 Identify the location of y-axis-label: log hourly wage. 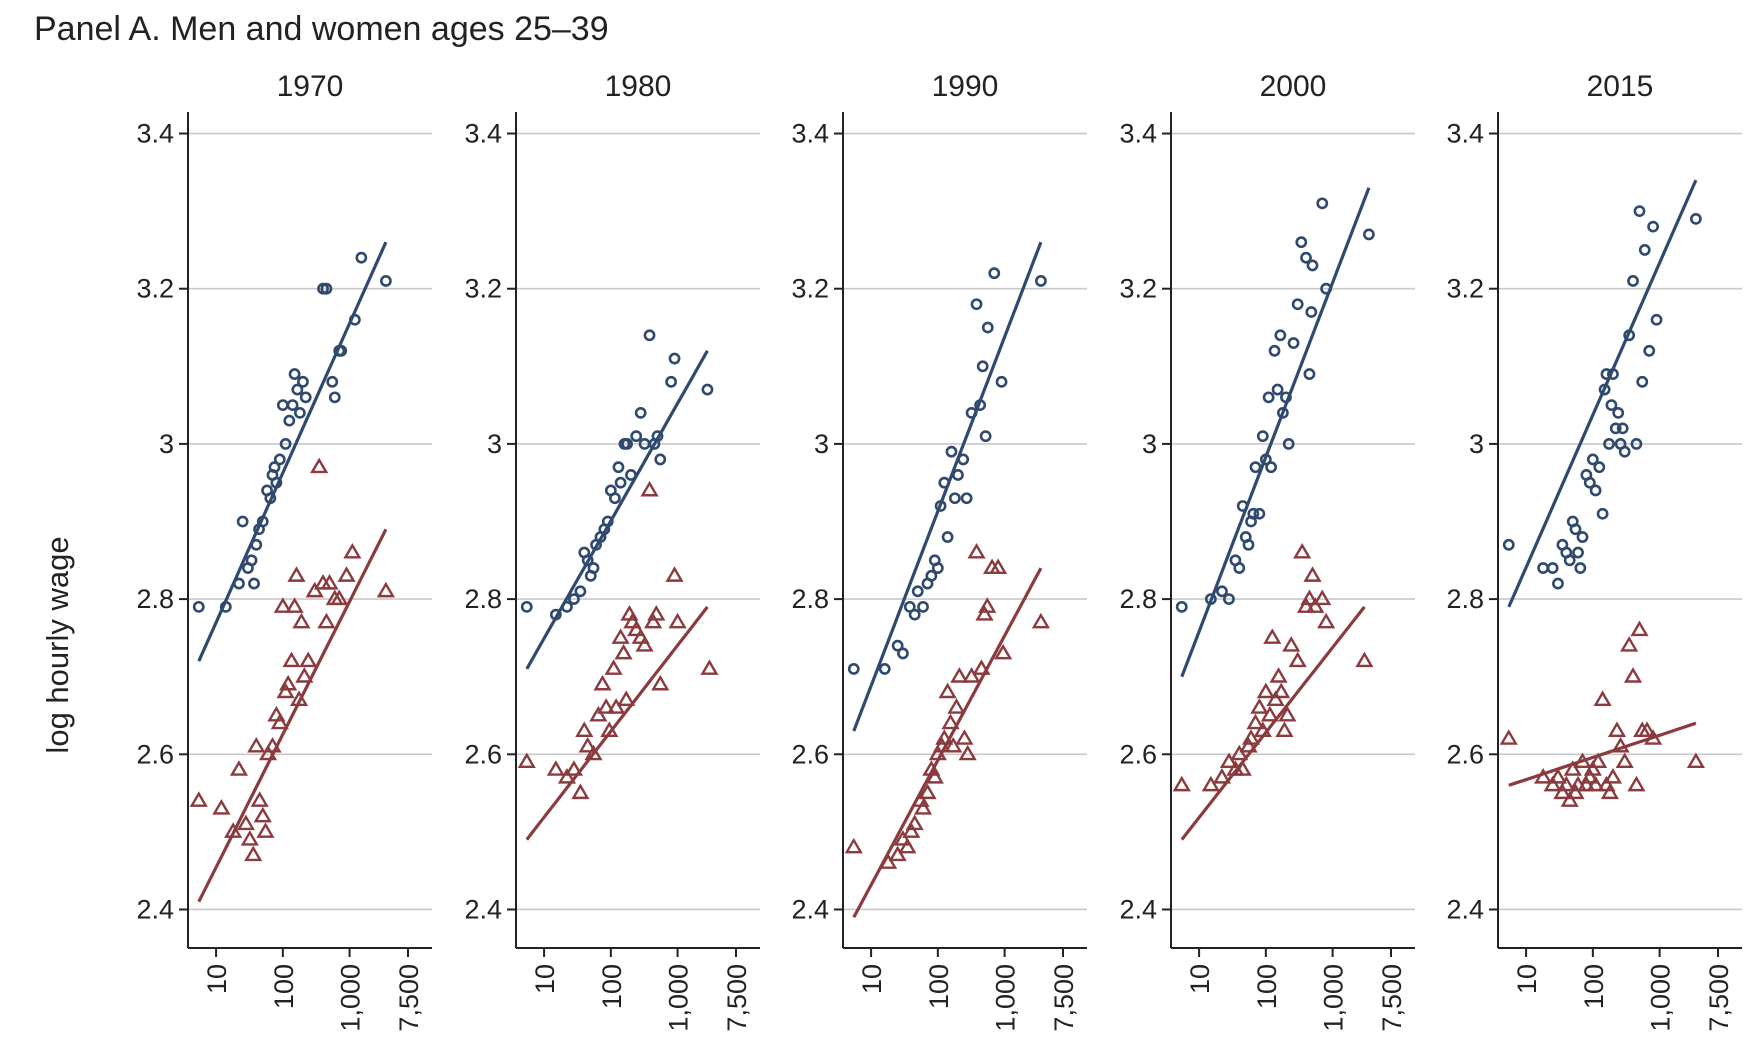
(57, 644).